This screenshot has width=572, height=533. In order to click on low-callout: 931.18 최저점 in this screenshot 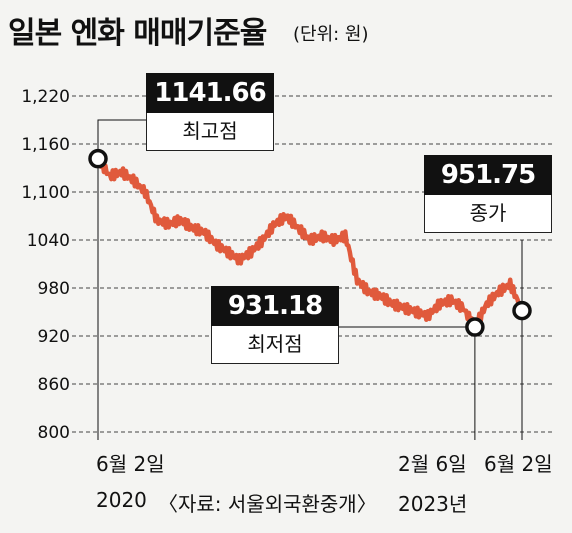, I will do `click(275, 325)`.